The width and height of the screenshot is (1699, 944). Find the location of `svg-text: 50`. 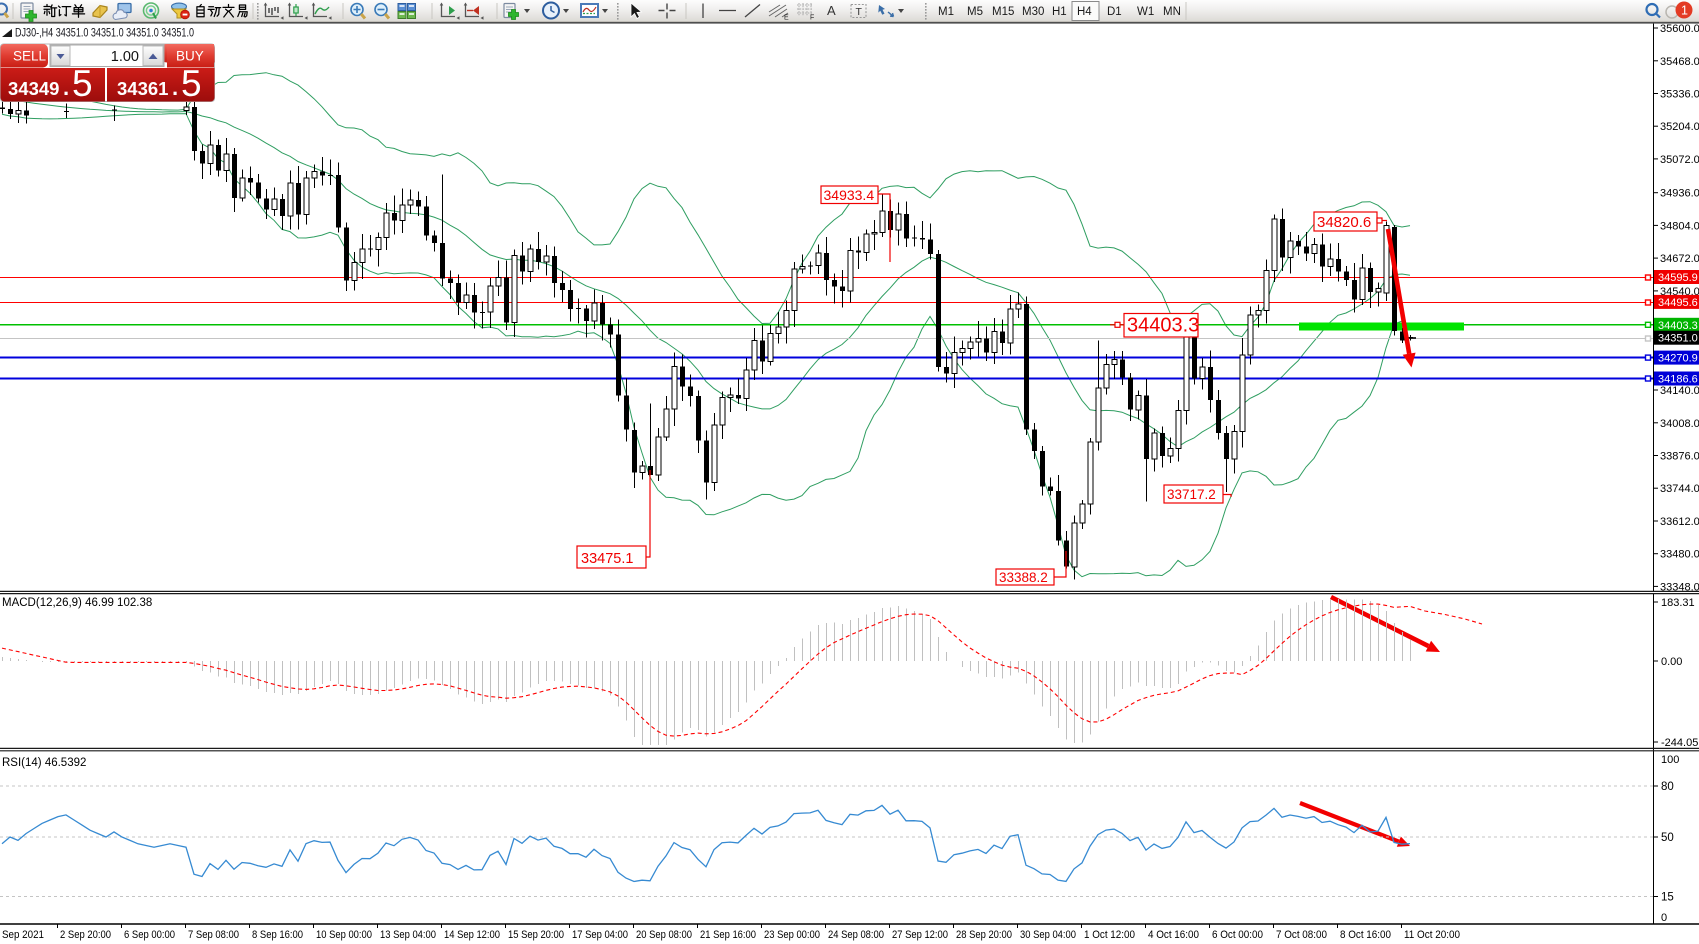

svg-text: 50 is located at coordinates (1667, 838).